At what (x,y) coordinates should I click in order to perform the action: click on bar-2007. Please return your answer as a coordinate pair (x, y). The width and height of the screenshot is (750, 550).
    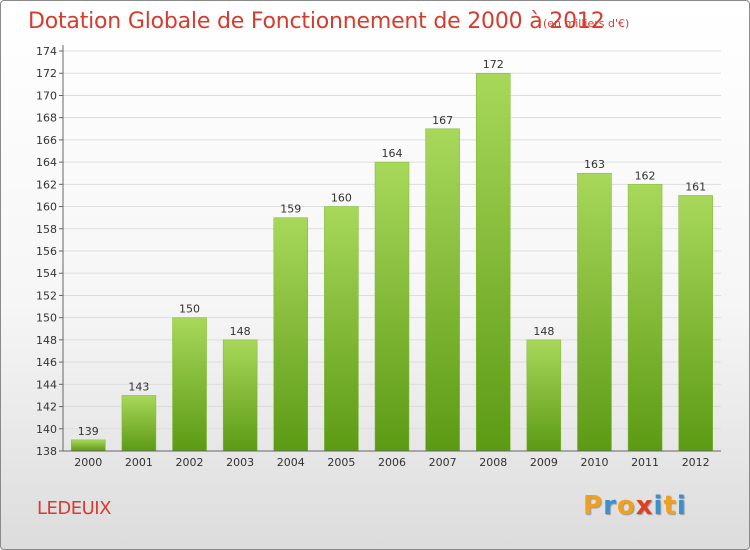
    Looking at the image, I should click on (442, 290).